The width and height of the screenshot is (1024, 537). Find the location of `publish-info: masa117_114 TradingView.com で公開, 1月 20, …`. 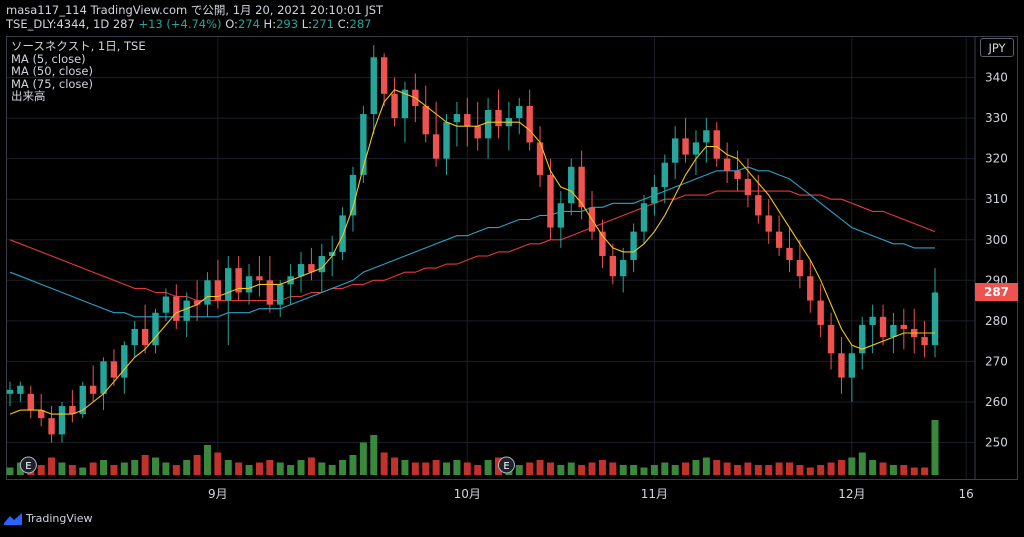

publish-info: masa117_114 TradingView.com で公開, 1月 20, … is located at coordinates (195, 10).